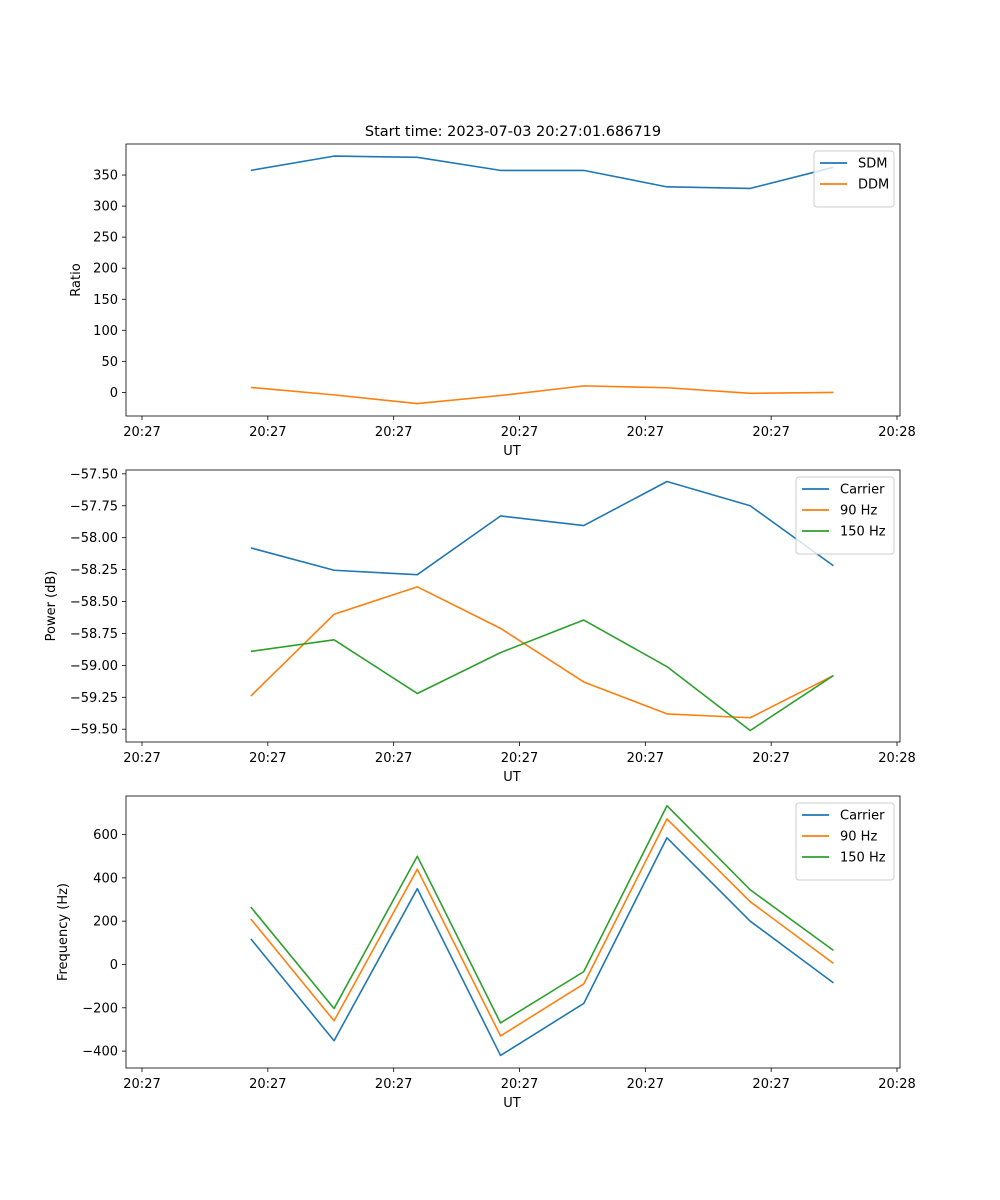 The width and height of the screenshot is (1000, 1200). Describe the element at coordinates (51, 606) in the screenshot. I see `y-axis-label: Power (dB)` at that location.